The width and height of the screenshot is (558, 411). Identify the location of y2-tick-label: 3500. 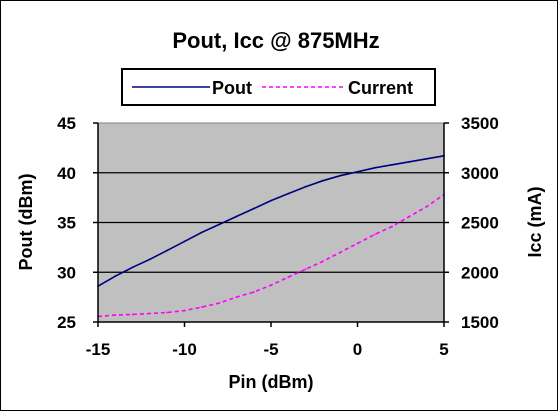
(480, 123).